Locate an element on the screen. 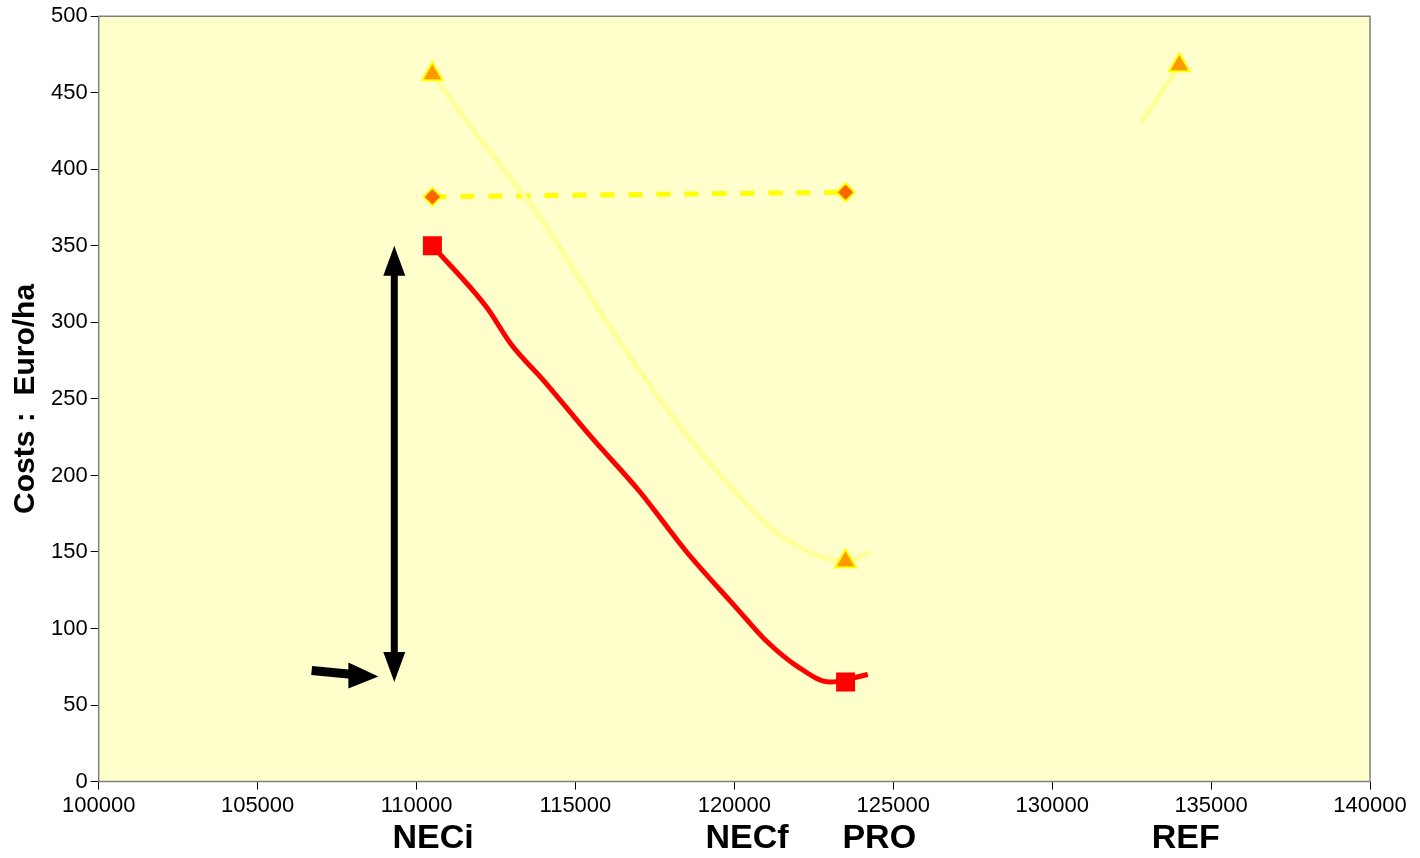 This screenshot has height=858, width=1420. y-tick-label: 250 is located at coordinates (69, 397).